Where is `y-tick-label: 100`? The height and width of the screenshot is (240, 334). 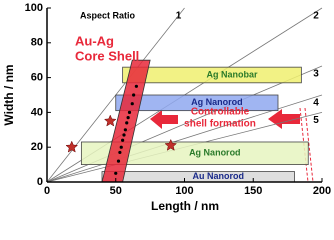
y-tick-label: 100 is located at coordinates (34, 8).